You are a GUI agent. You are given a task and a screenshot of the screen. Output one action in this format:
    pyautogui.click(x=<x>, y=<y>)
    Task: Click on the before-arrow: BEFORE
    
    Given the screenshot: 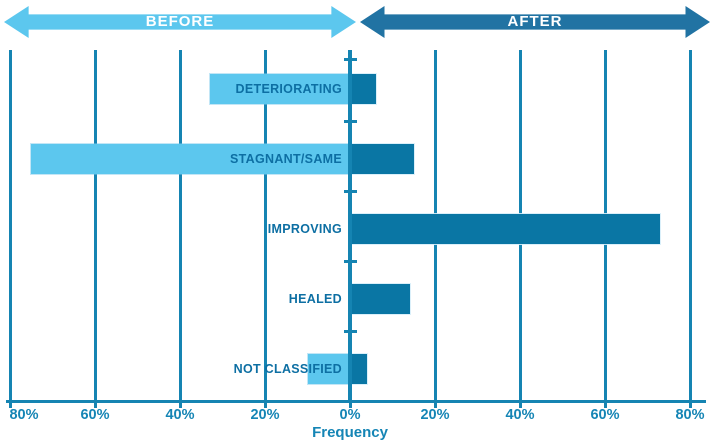 What is the action you would take?
    pyautogui.click(x=180, y=22)
    